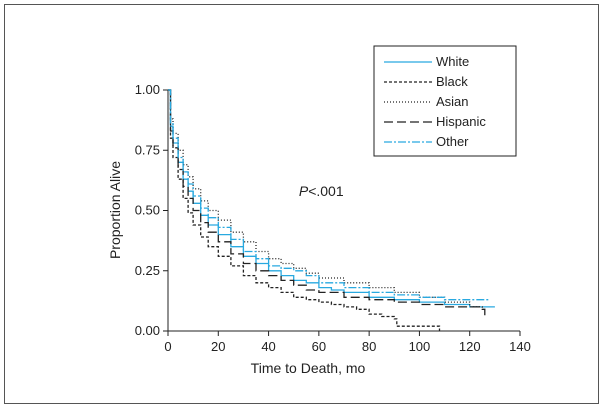  Describe the element at coordinates (326, 191) in the screenshot. I see `p-value-text: <.001` at that location.